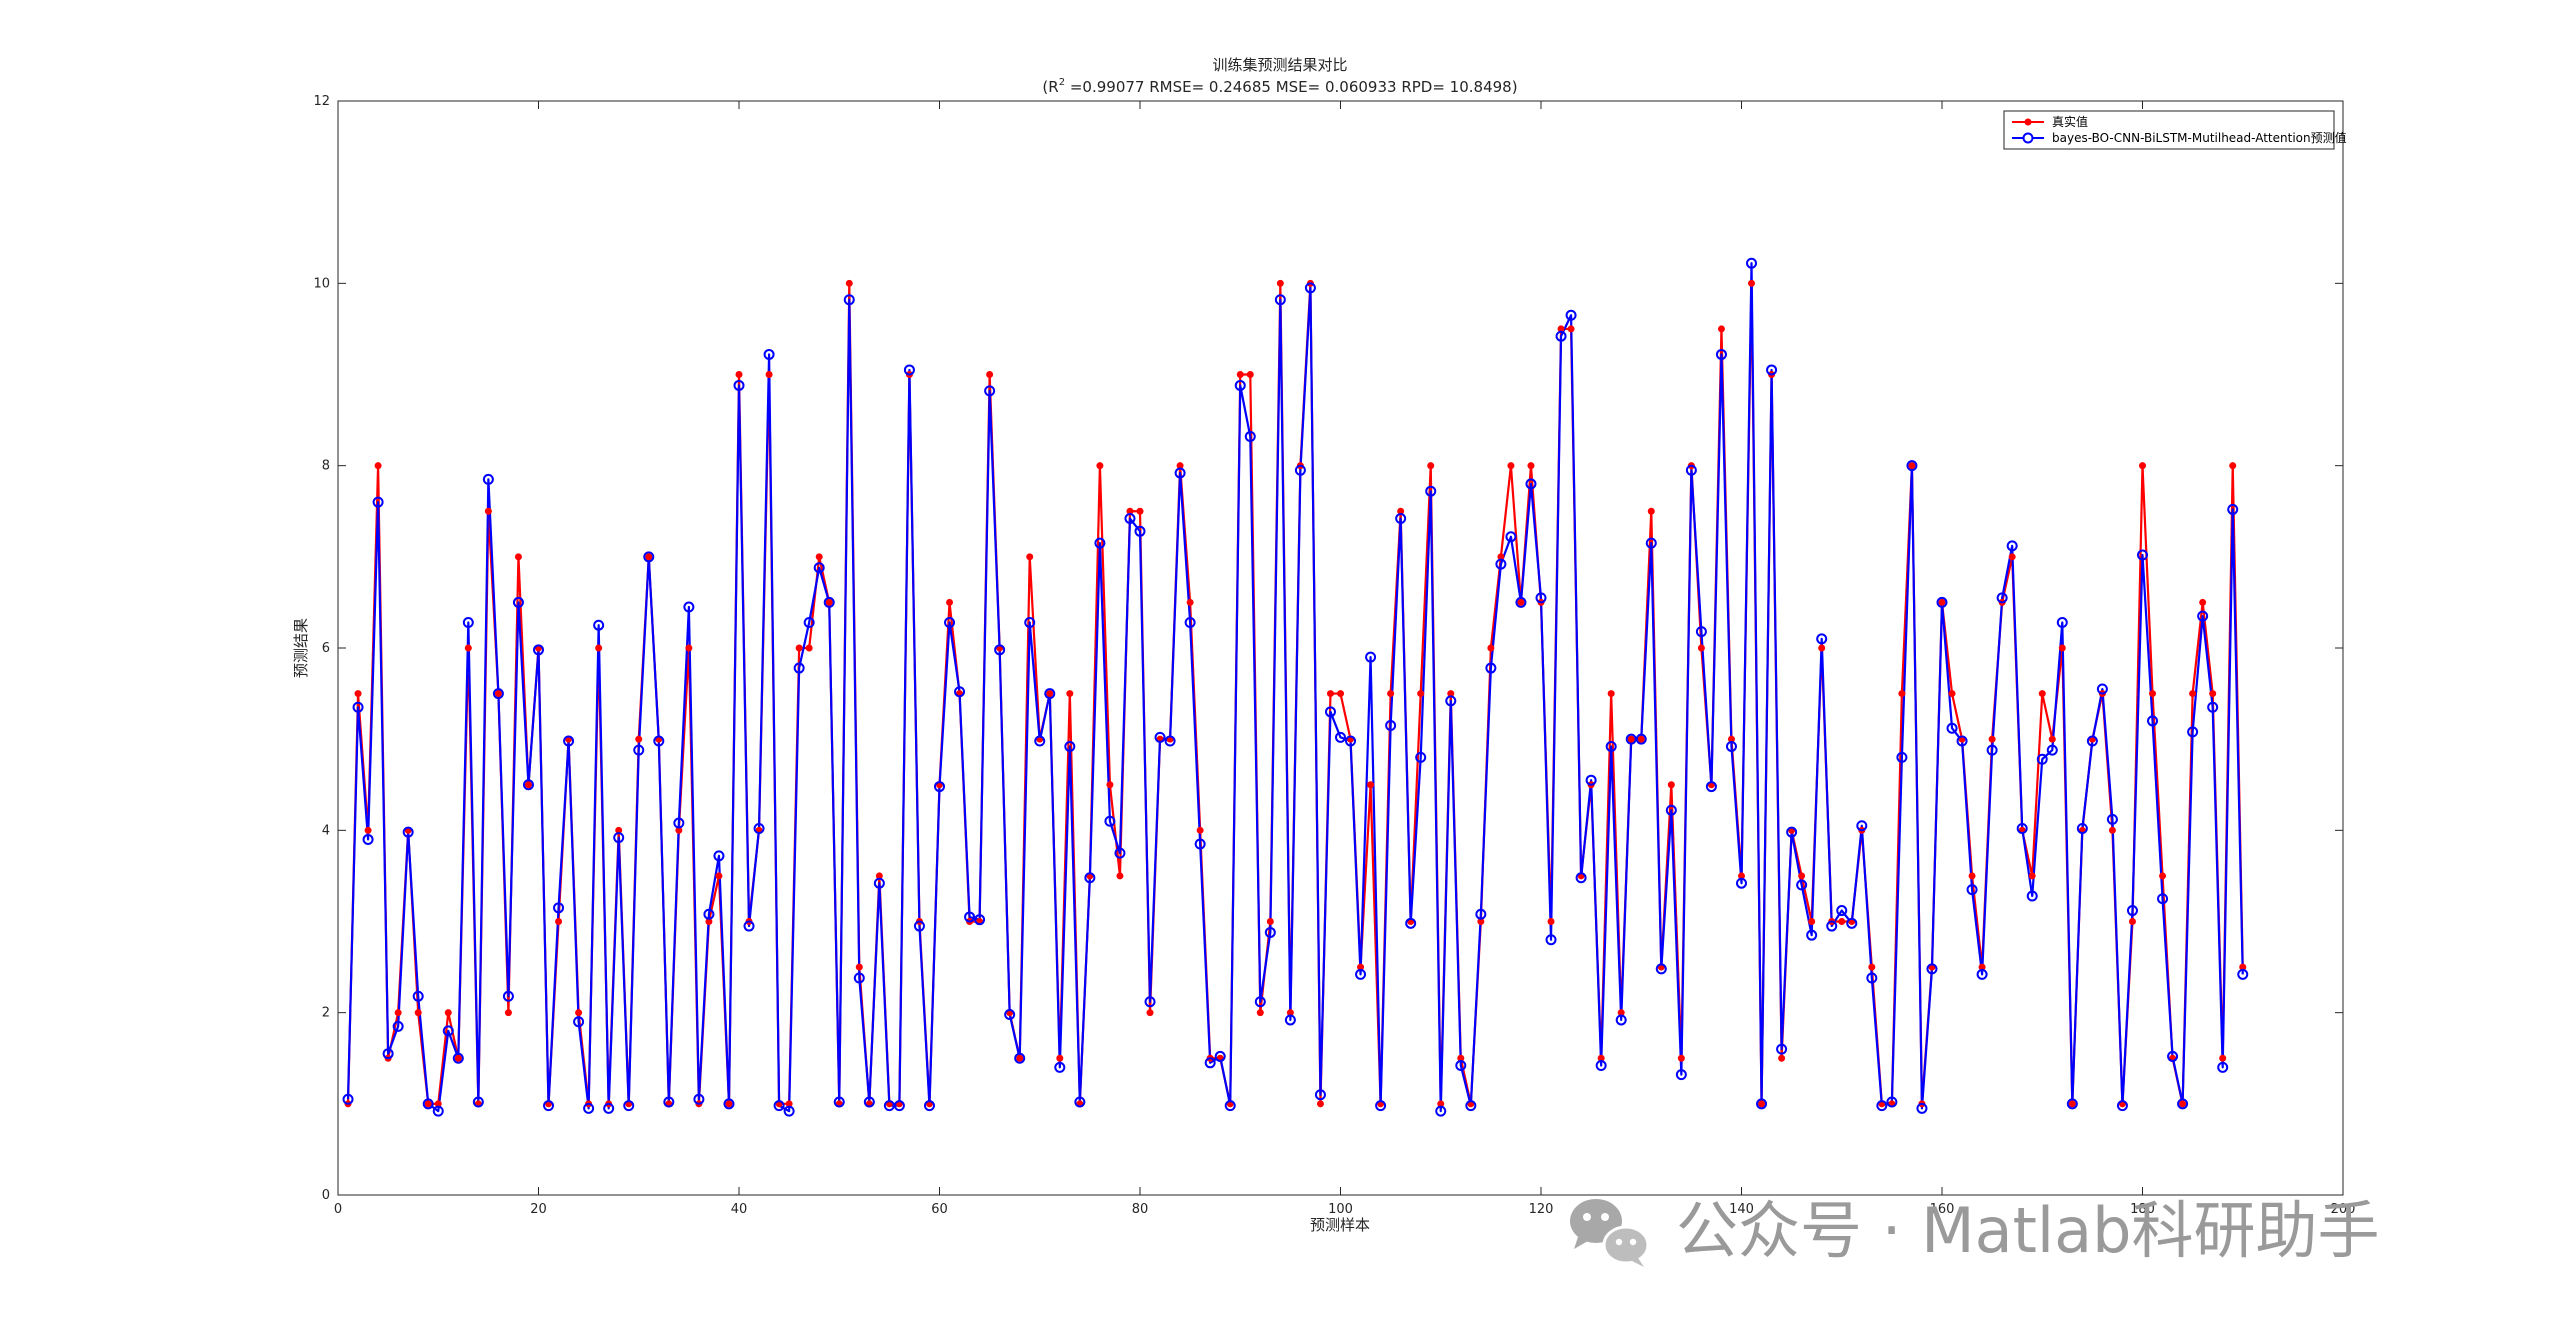  I want to click on x-tick-label: 80, so click(1140, 1209).